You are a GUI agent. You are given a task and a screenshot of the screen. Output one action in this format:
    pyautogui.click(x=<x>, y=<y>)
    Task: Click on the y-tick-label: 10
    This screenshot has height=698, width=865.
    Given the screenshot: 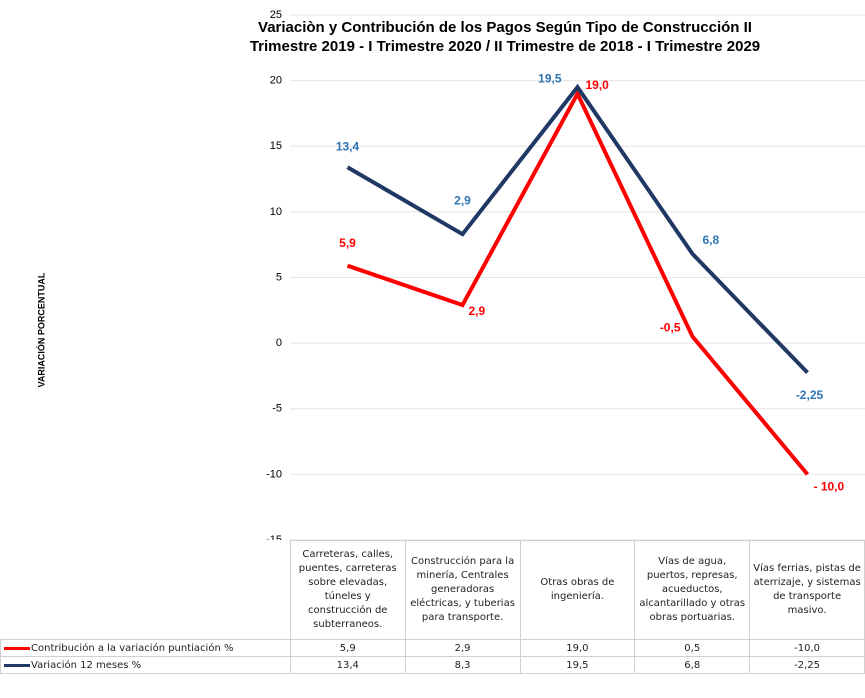 What is the action you would take?
    pyautogui.click(x=276, y=212)
    